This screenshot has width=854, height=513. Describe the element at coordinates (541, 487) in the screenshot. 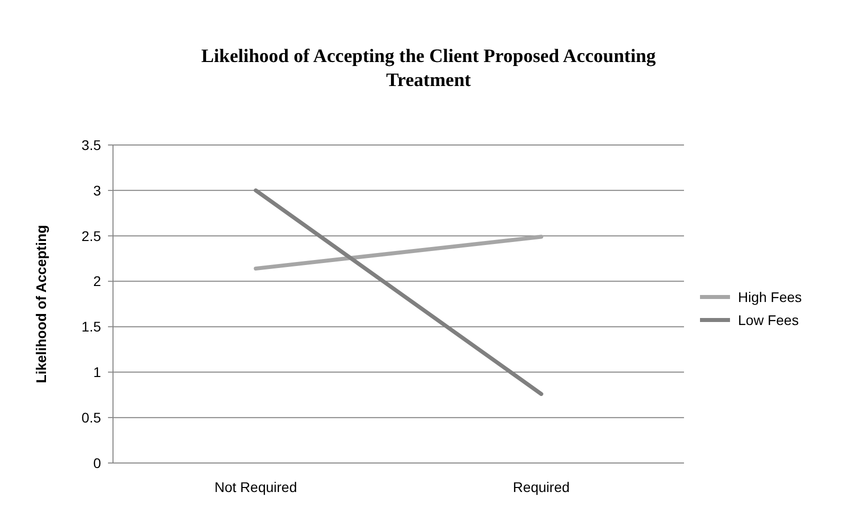

I see `x-tick-label: Required` at that location.